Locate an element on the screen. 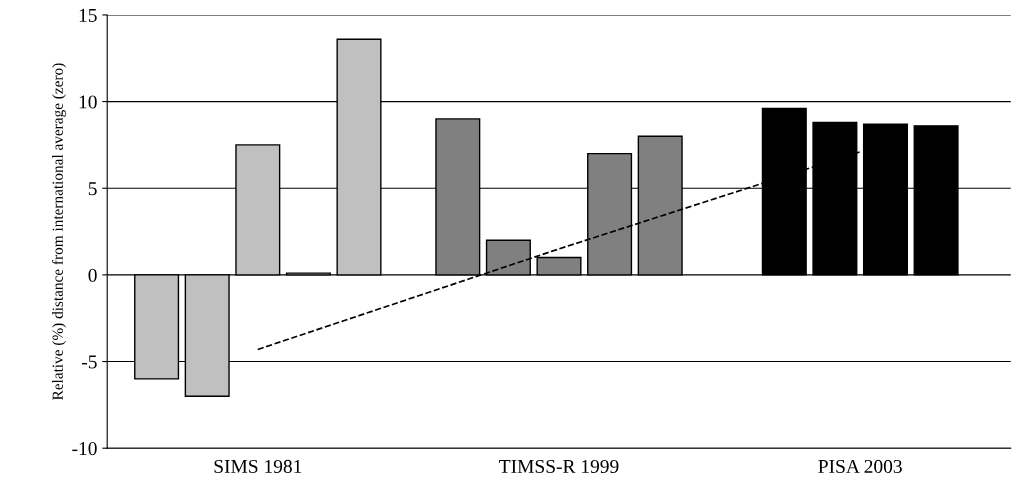 This screenshot has height=498, width=1021. y-tick-label: -5 is located at coordinates (89, 362).